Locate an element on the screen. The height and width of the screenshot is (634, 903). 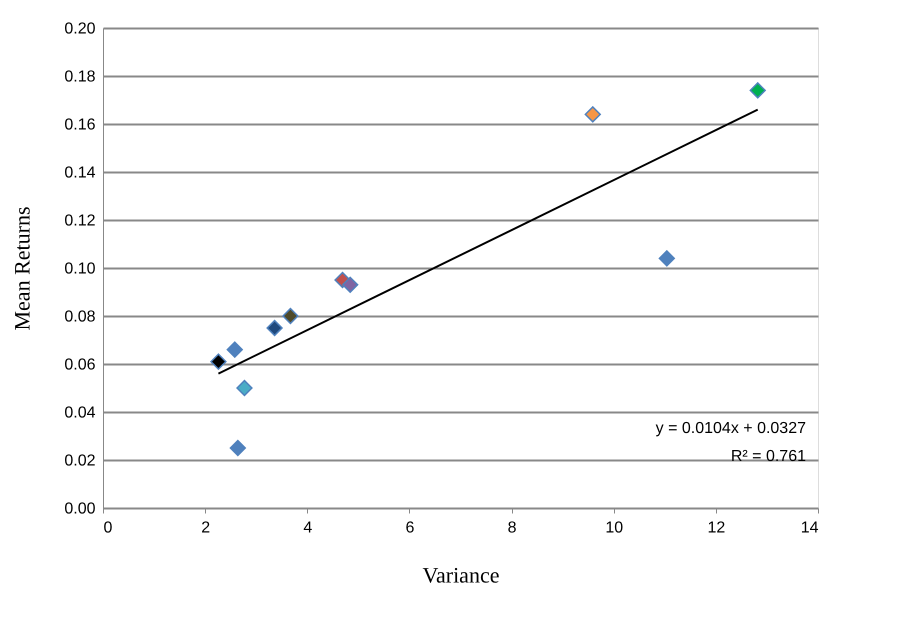
x-tick-label: 6 is located at coordinates (409, 528).